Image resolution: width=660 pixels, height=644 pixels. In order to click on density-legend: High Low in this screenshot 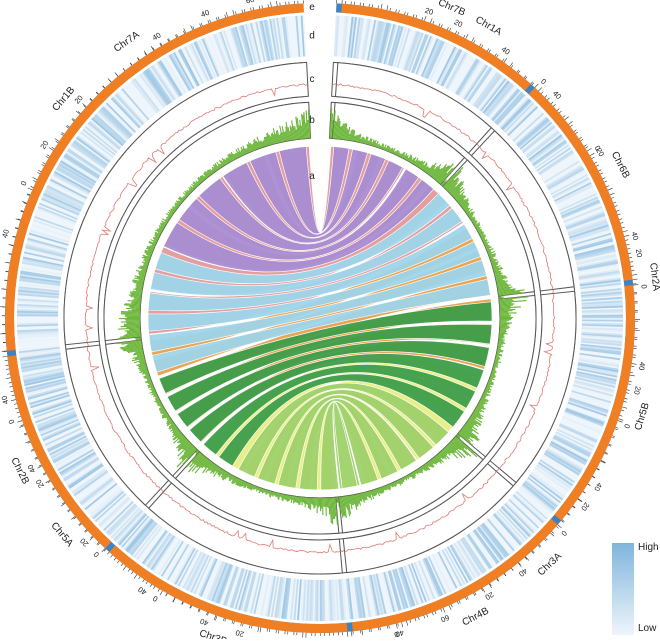, I will do `click(635, 589)`.